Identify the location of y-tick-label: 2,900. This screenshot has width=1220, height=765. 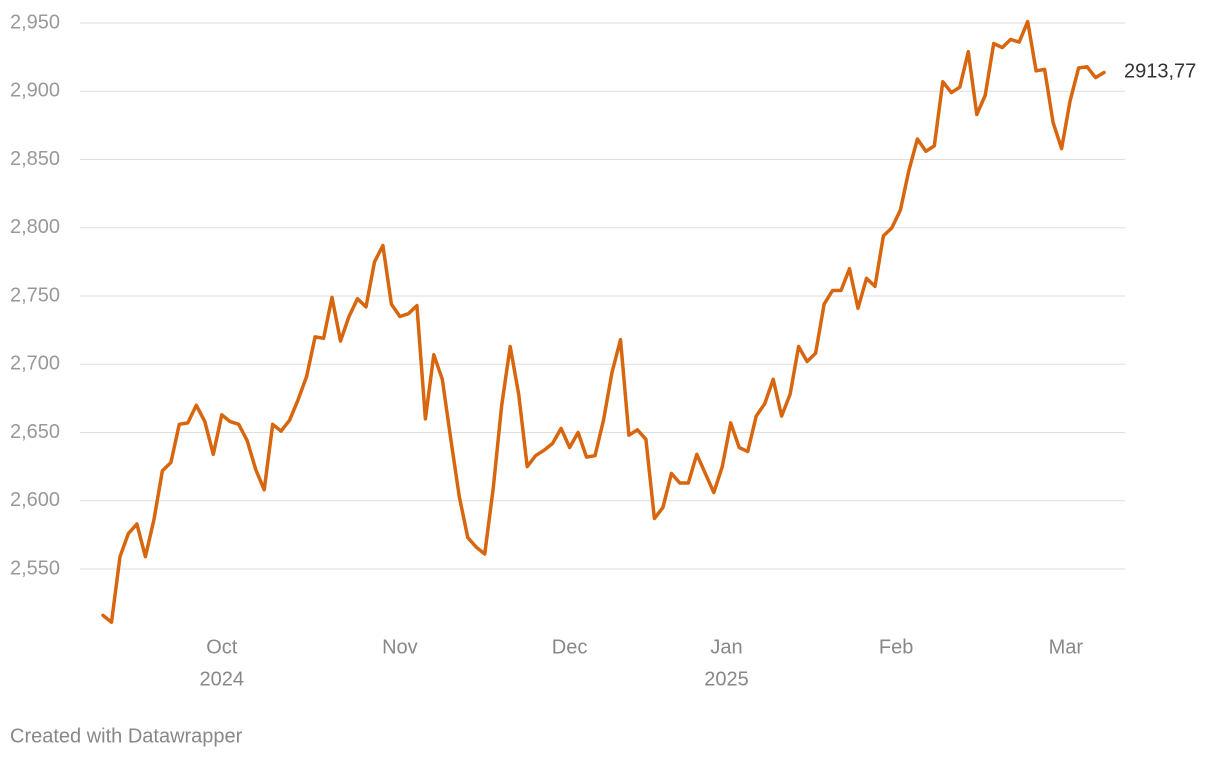
(35, 91).